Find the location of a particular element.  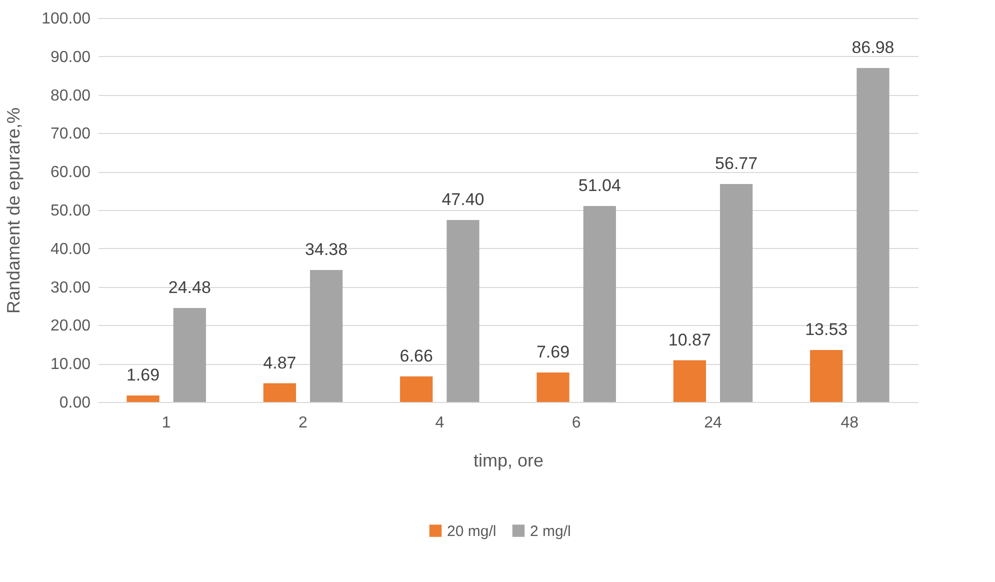

x-tick-label: 2 is located at coordinates (303, 423).